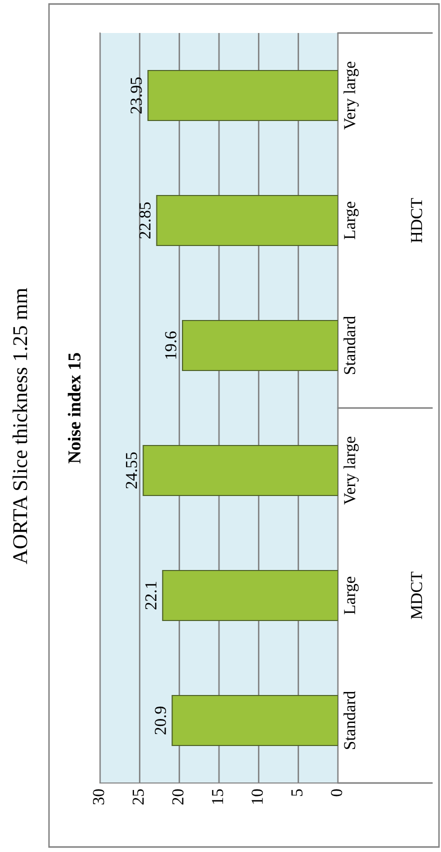 Image resolution: width=441 pixels, height=852 pixels. I want to click on data-label: 22.85, so click(145, 220).